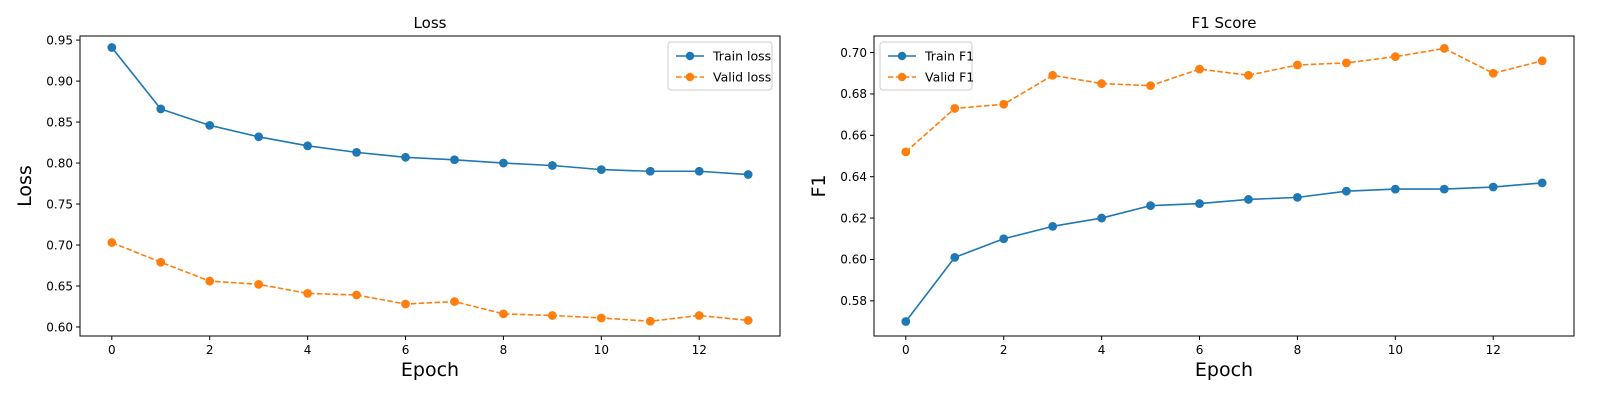  What do you see at coordinates (853, 94) in the screenshot?
I see `f1-y-tick-label: 0.68` at bounding box center [853, 94].